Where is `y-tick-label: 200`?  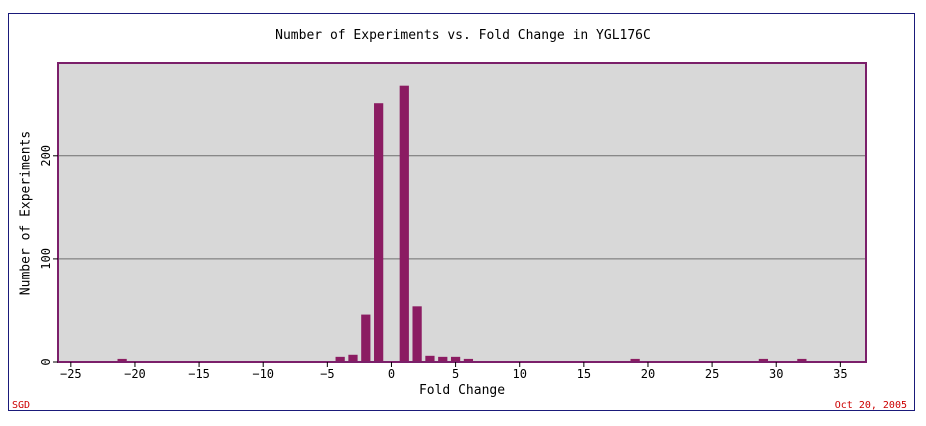
y-tick-label: 200 is located at coordinates (46, 156).